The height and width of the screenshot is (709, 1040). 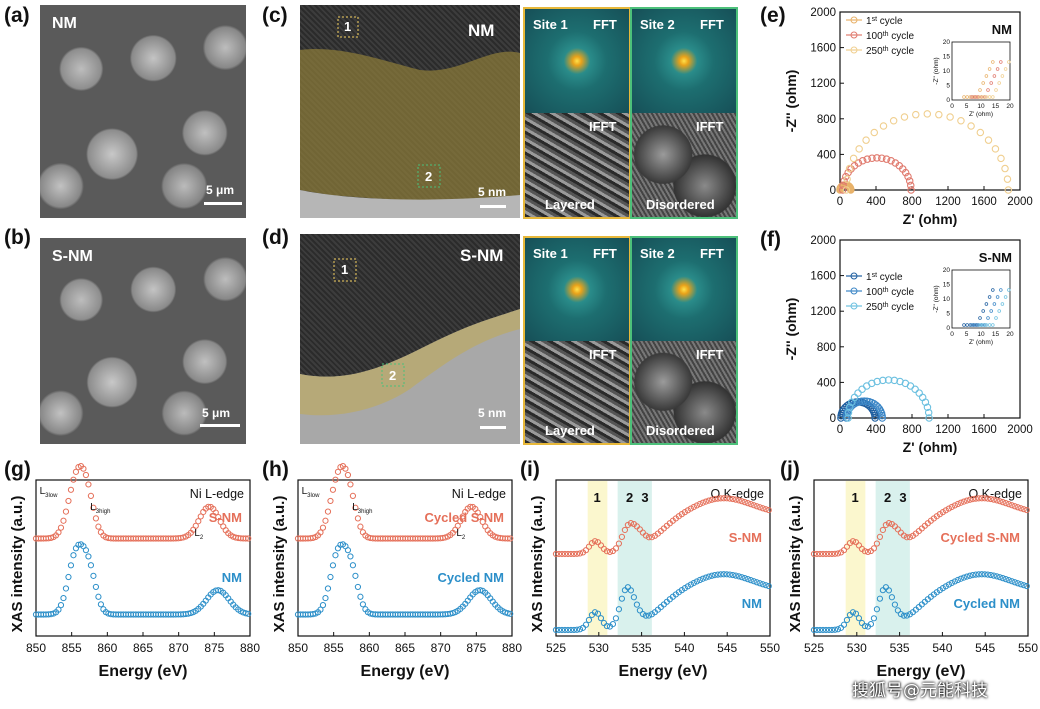 What do you see at coordinates (952, 334) in the screenshot?
I see `inset-x-tick: 0` at bounding box center [952, 334].